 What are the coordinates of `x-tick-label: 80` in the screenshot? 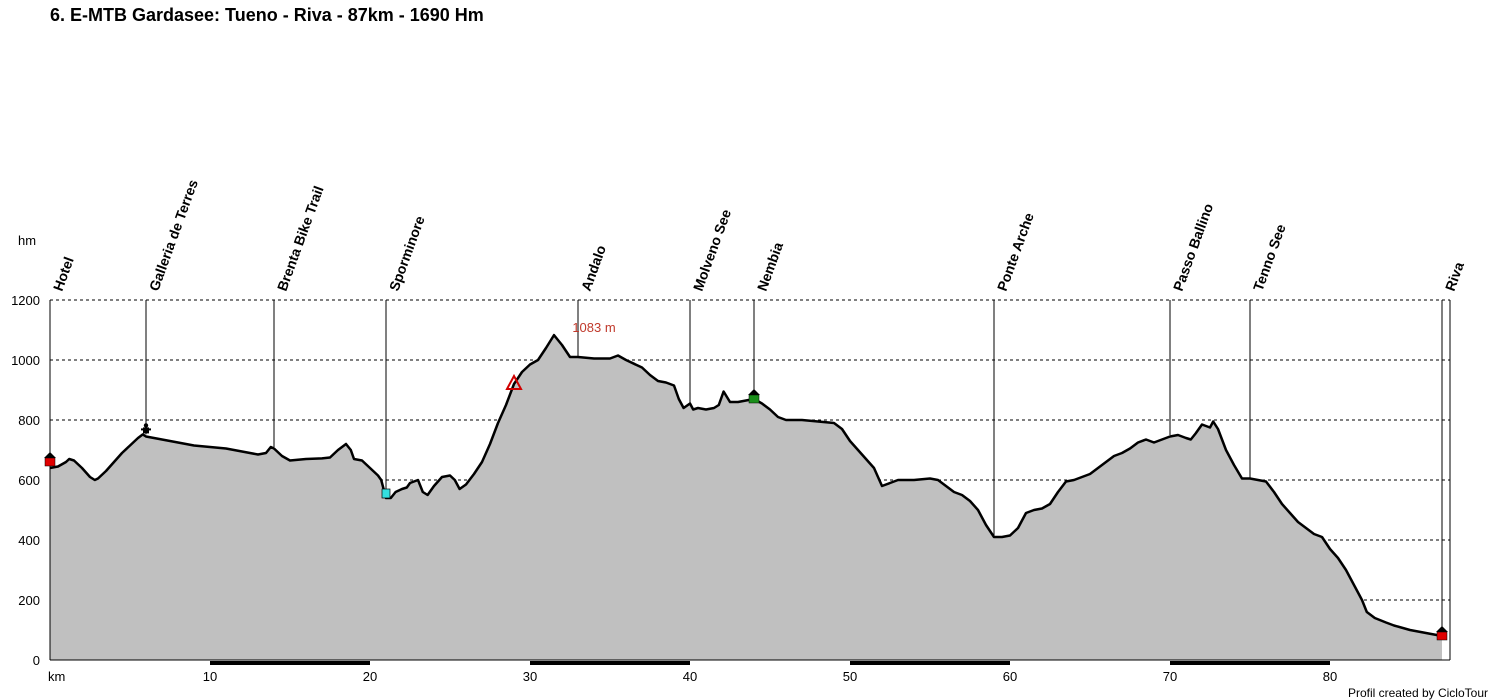 It's located at (1330, 676).